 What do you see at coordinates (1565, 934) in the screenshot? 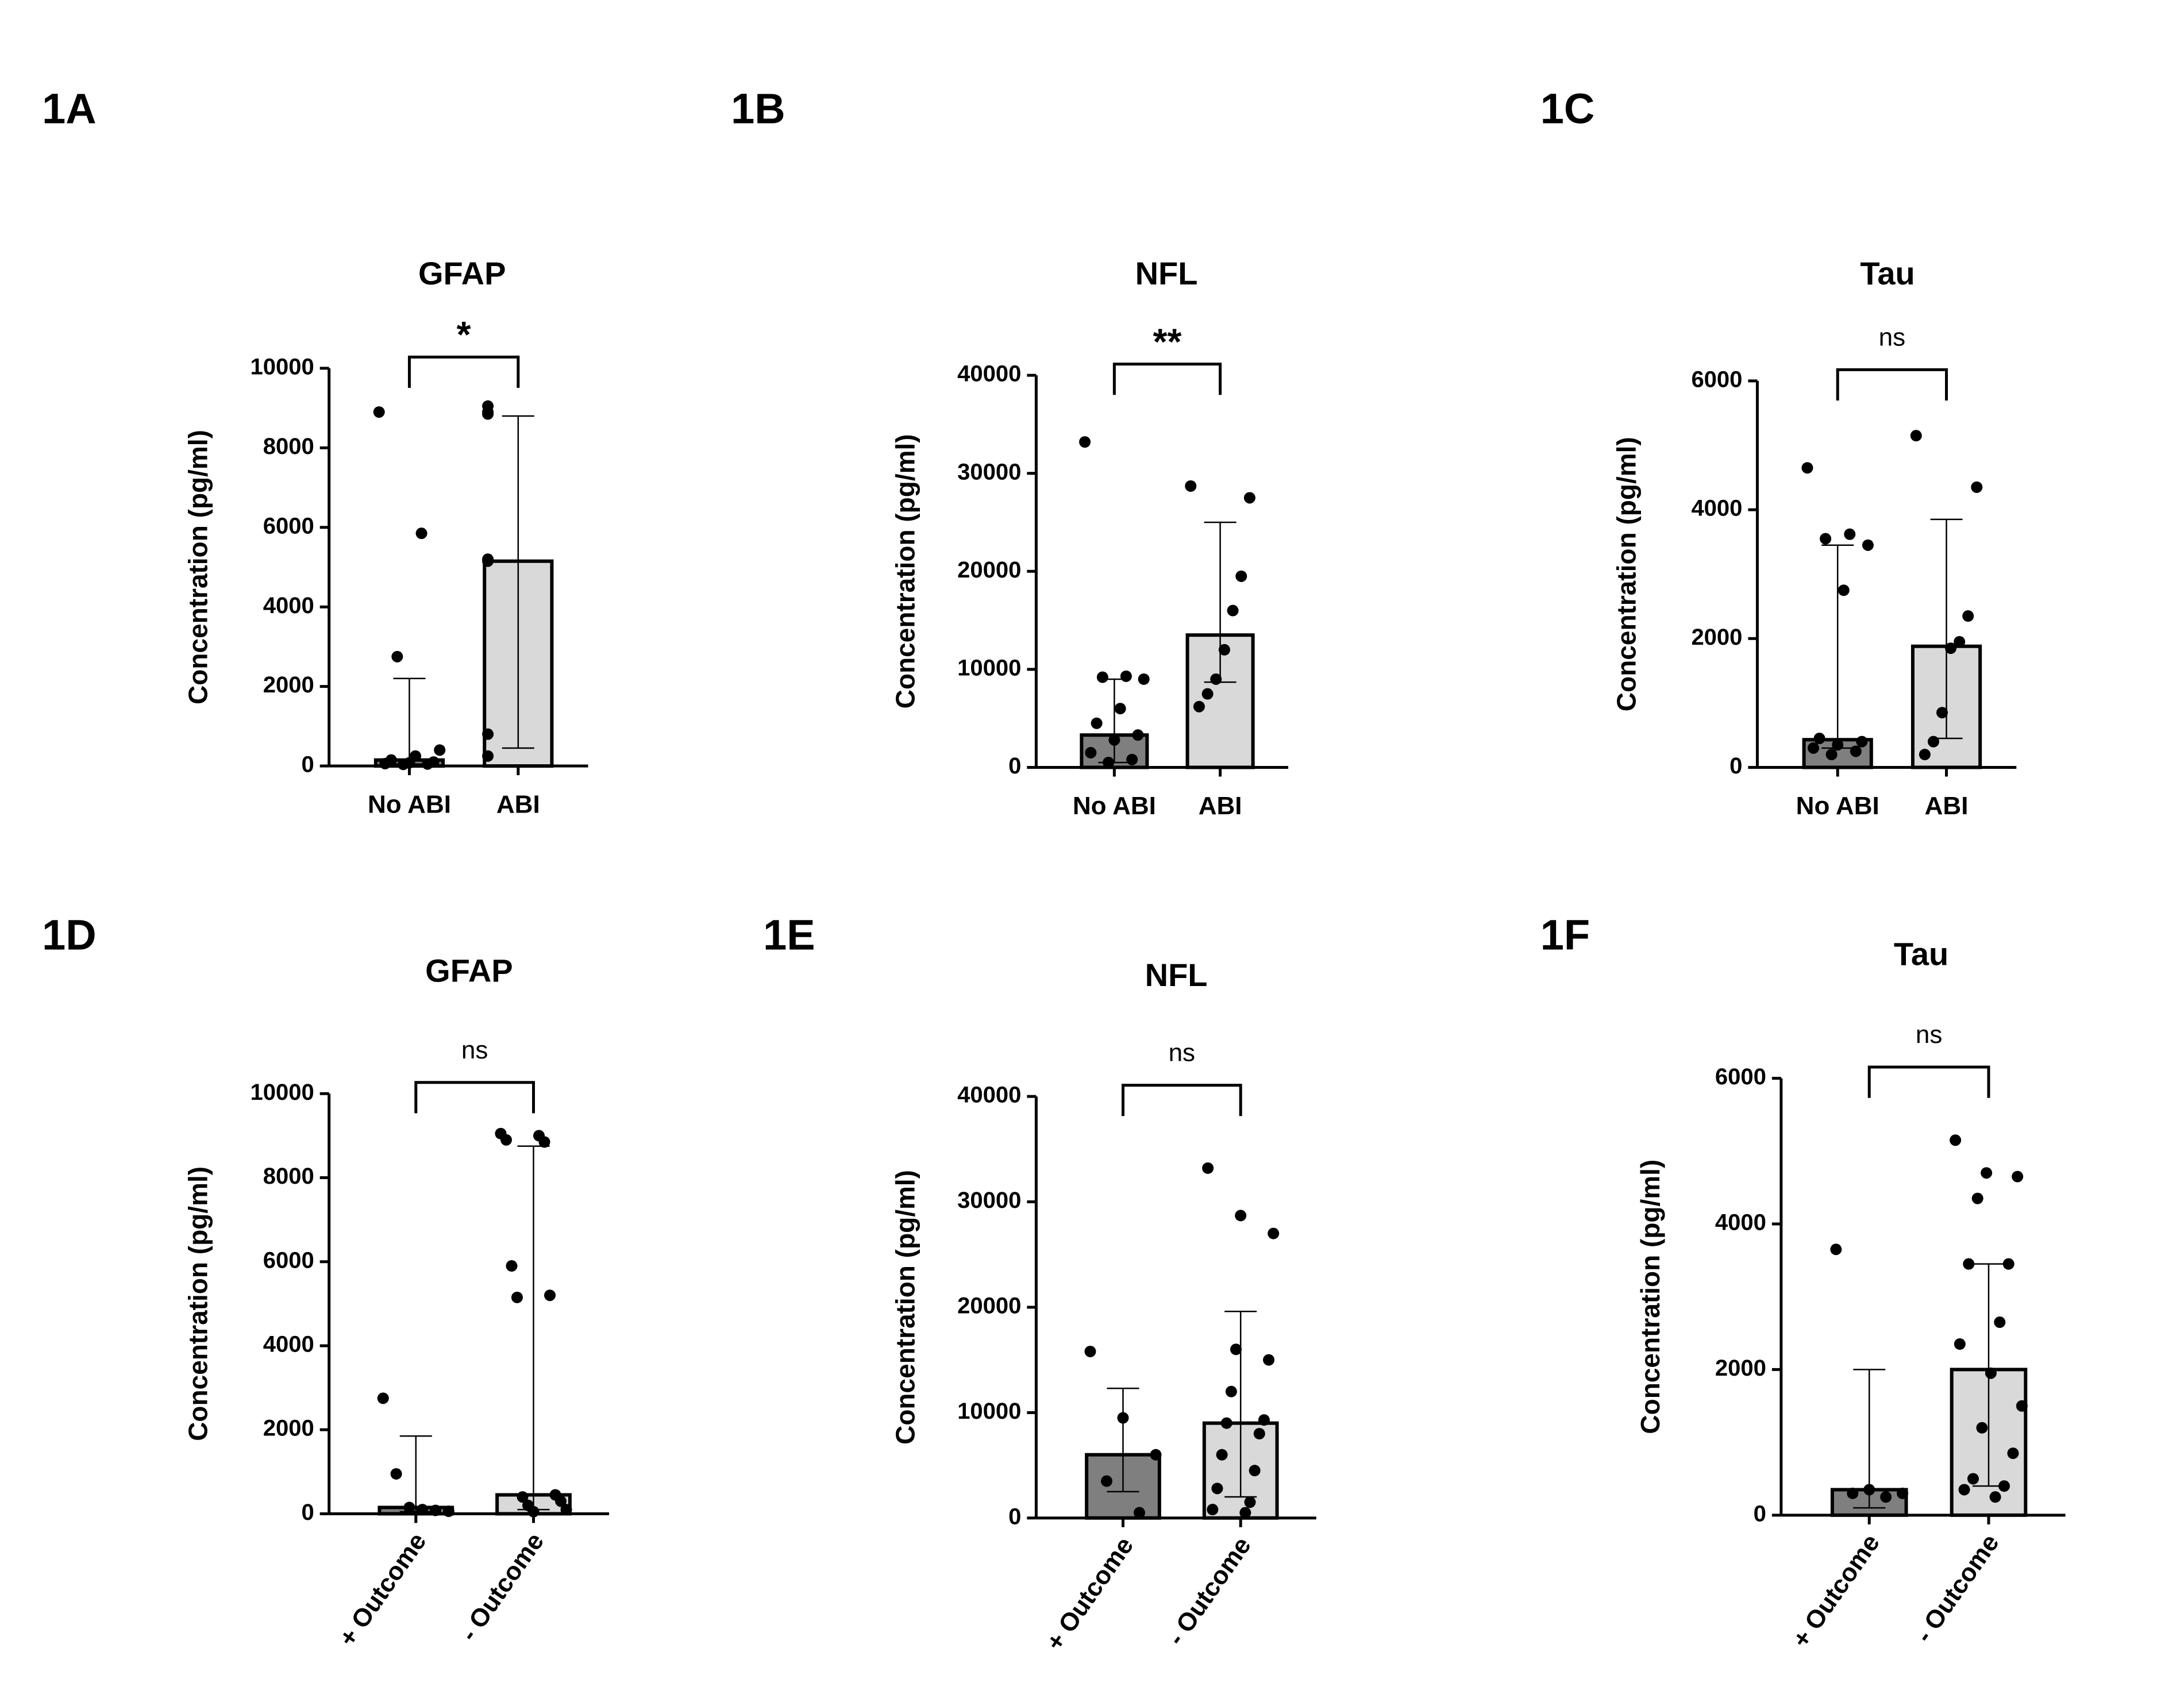
I see `panel-label: 1F` at bounding box center [1565, 934].